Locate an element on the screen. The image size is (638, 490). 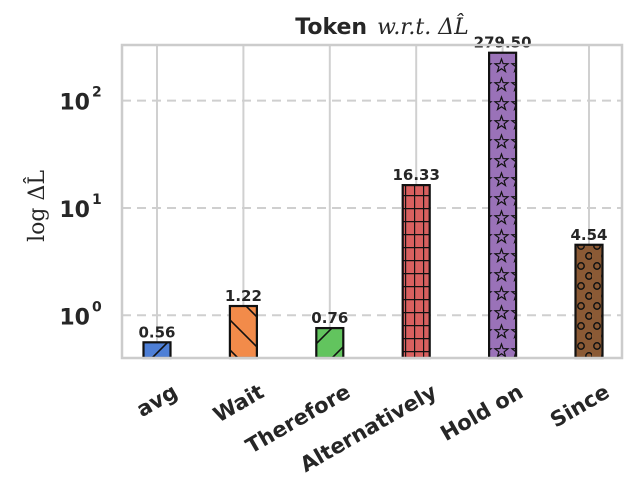
x-tick-label: Wait is located at coordinates (238, 404).